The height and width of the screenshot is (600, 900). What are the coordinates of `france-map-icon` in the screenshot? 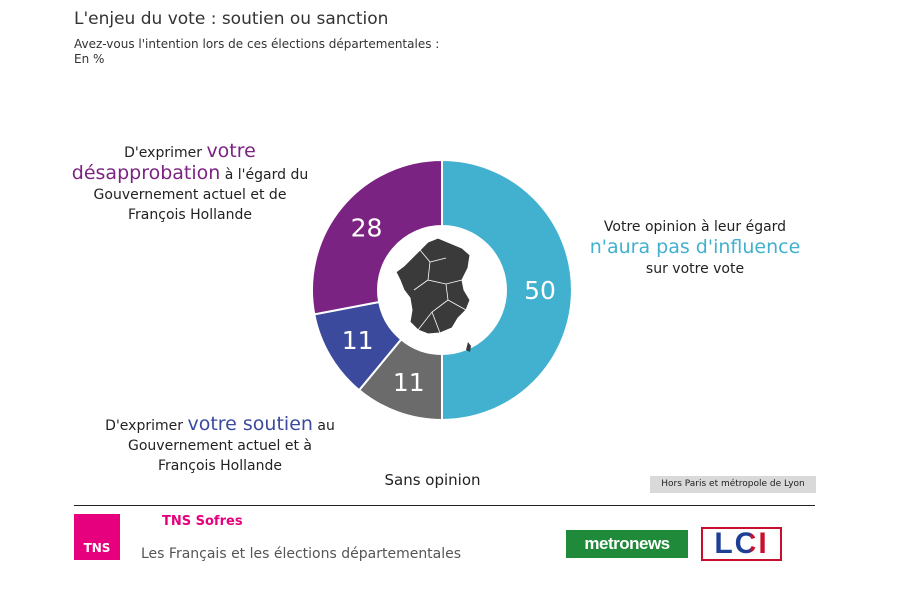 It's located at (433, 294).